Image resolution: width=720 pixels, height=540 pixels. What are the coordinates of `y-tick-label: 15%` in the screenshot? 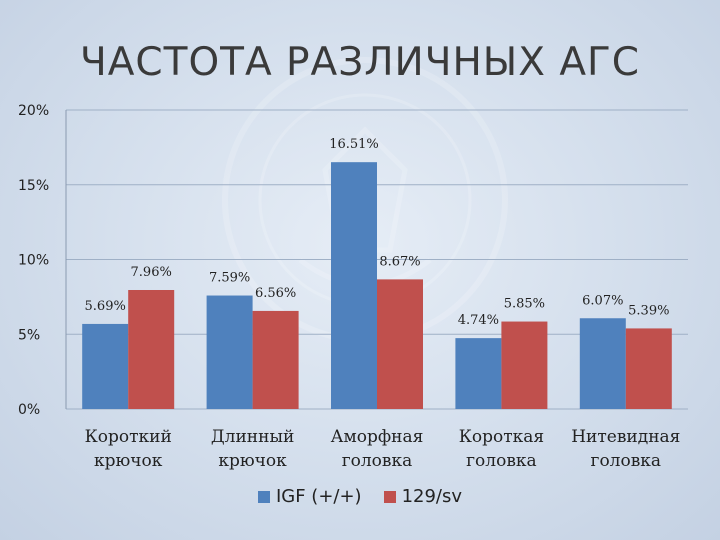 It's located at (33, 186).